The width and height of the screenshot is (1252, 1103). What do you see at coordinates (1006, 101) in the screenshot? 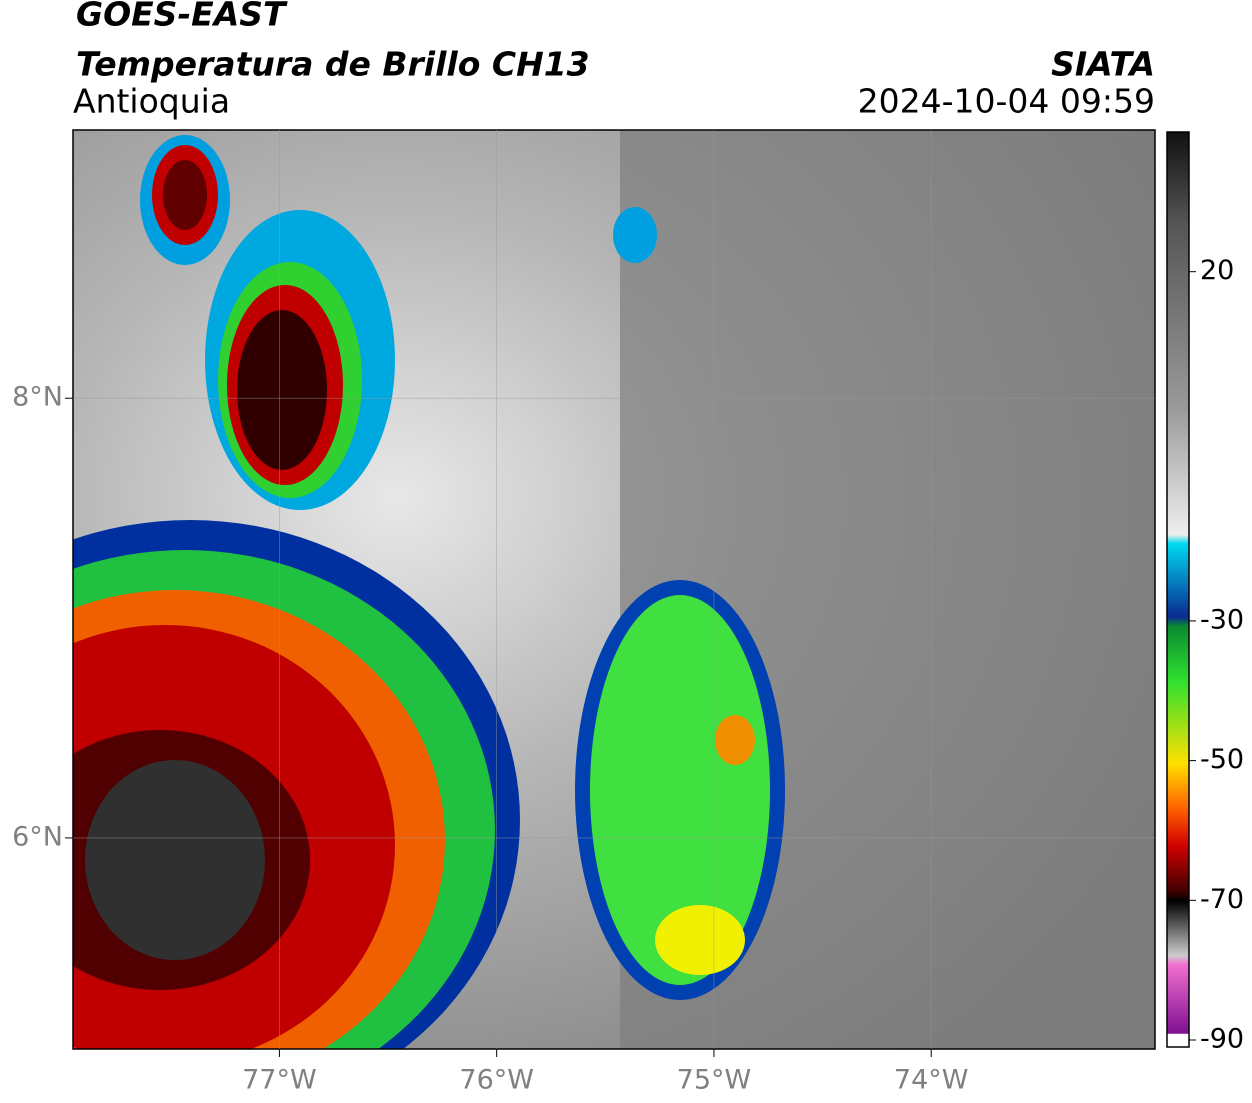
I see `timestamp: 2024-10-04 09:59` at bounding box center [1006, 101].